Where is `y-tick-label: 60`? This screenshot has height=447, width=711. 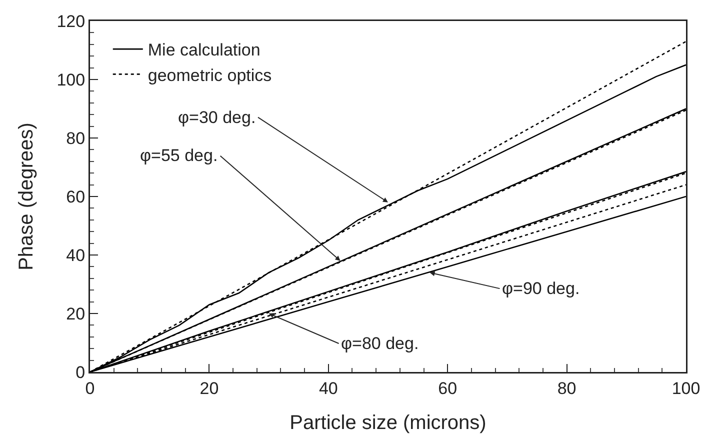
y-tick-label: 60 is located at coordinates (76, 196).